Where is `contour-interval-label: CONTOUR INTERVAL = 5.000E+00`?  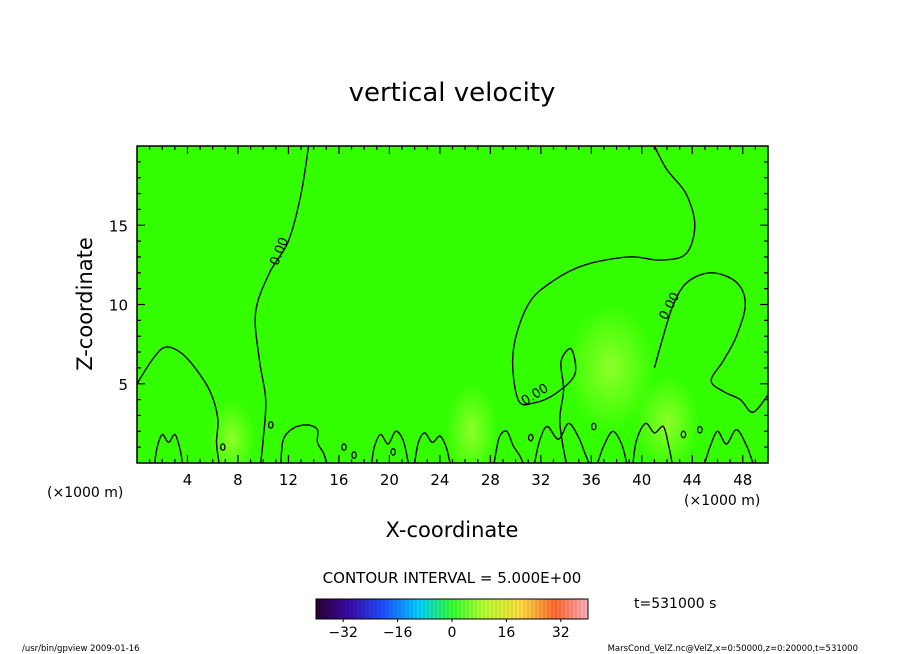
contour-interval-label: CONTOUR INTERVAL = 5.000E+00 is located at coordinates (452, 578).